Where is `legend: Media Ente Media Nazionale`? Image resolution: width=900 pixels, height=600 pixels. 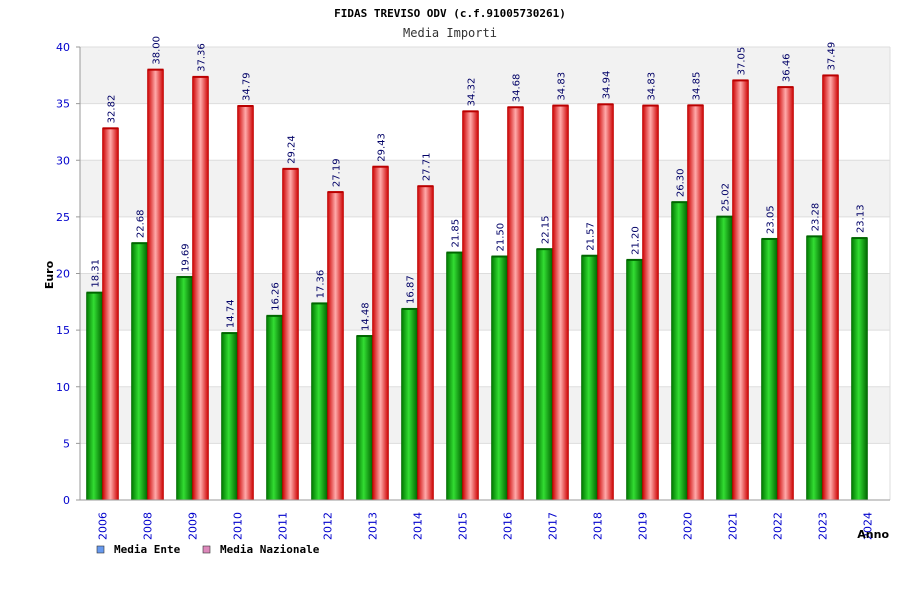 legend: Media Ente Media Nazionale is located at coordinates (208, 549).